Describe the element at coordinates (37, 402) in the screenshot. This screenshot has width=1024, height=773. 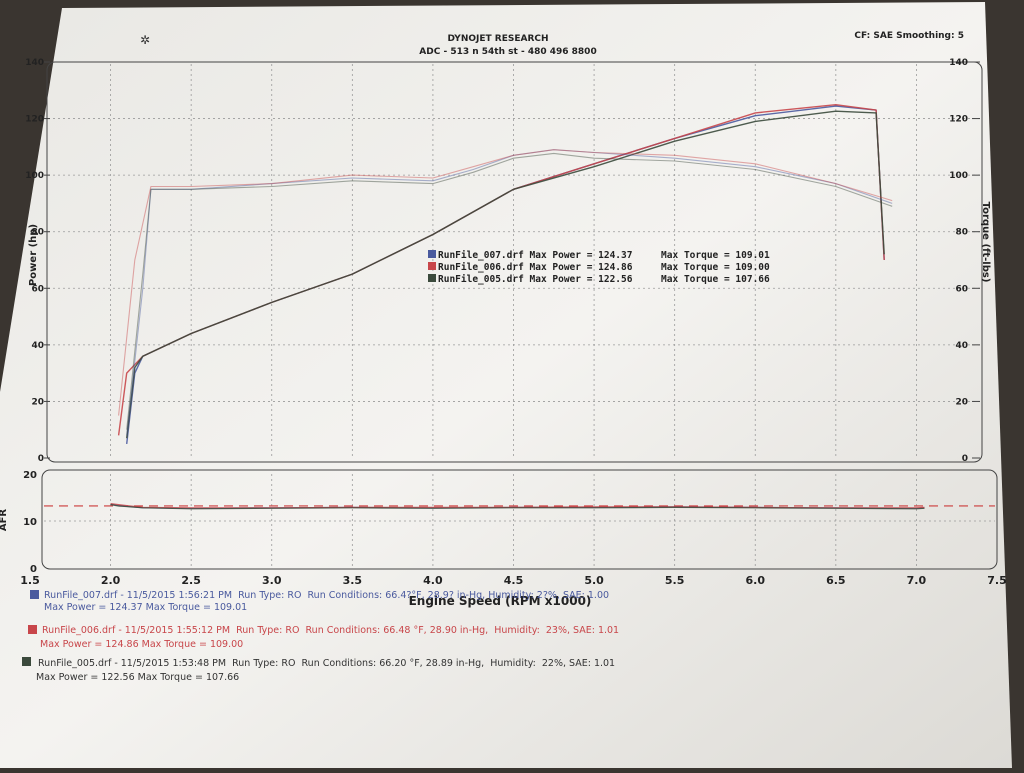
I see `power-tick-label: 20` at that location.